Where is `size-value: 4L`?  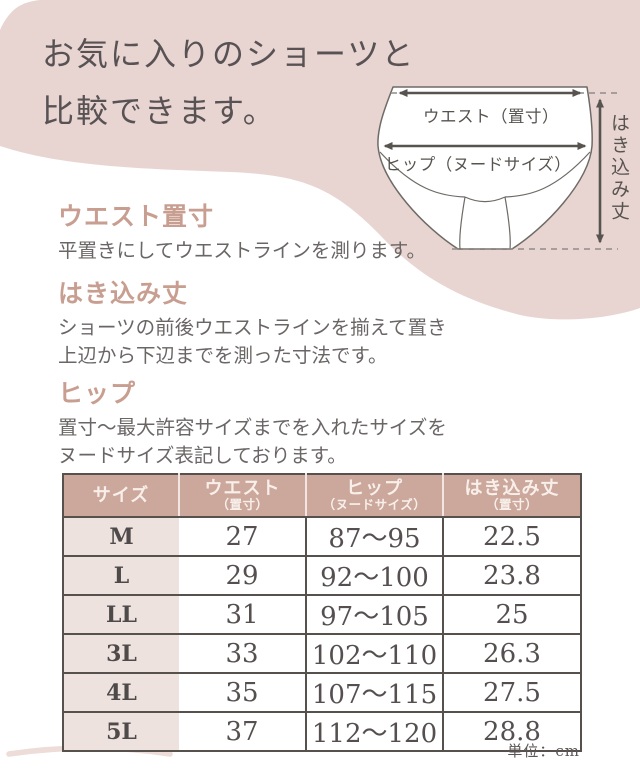
size-value: 4L is located at coordinates (121, 692).